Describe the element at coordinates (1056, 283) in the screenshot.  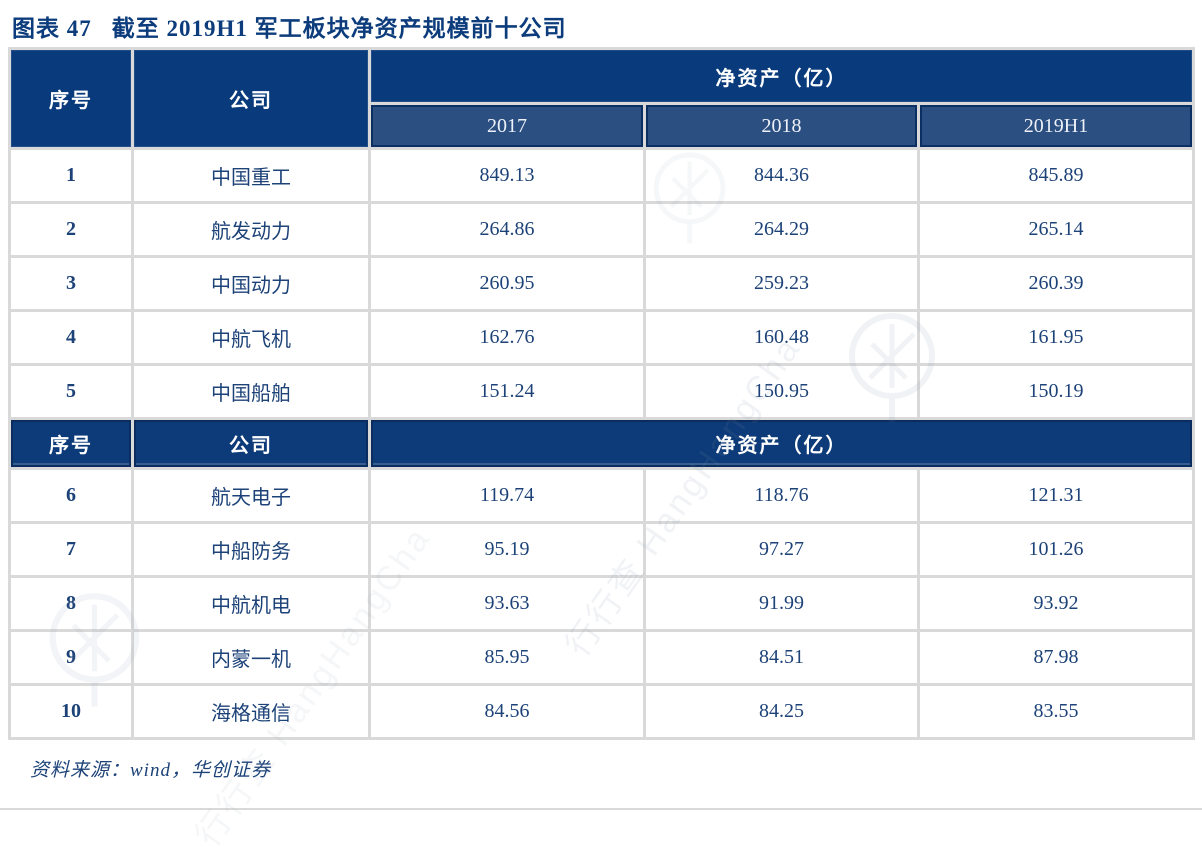
I see `value-cell-2019h1: 260.39` at that location.